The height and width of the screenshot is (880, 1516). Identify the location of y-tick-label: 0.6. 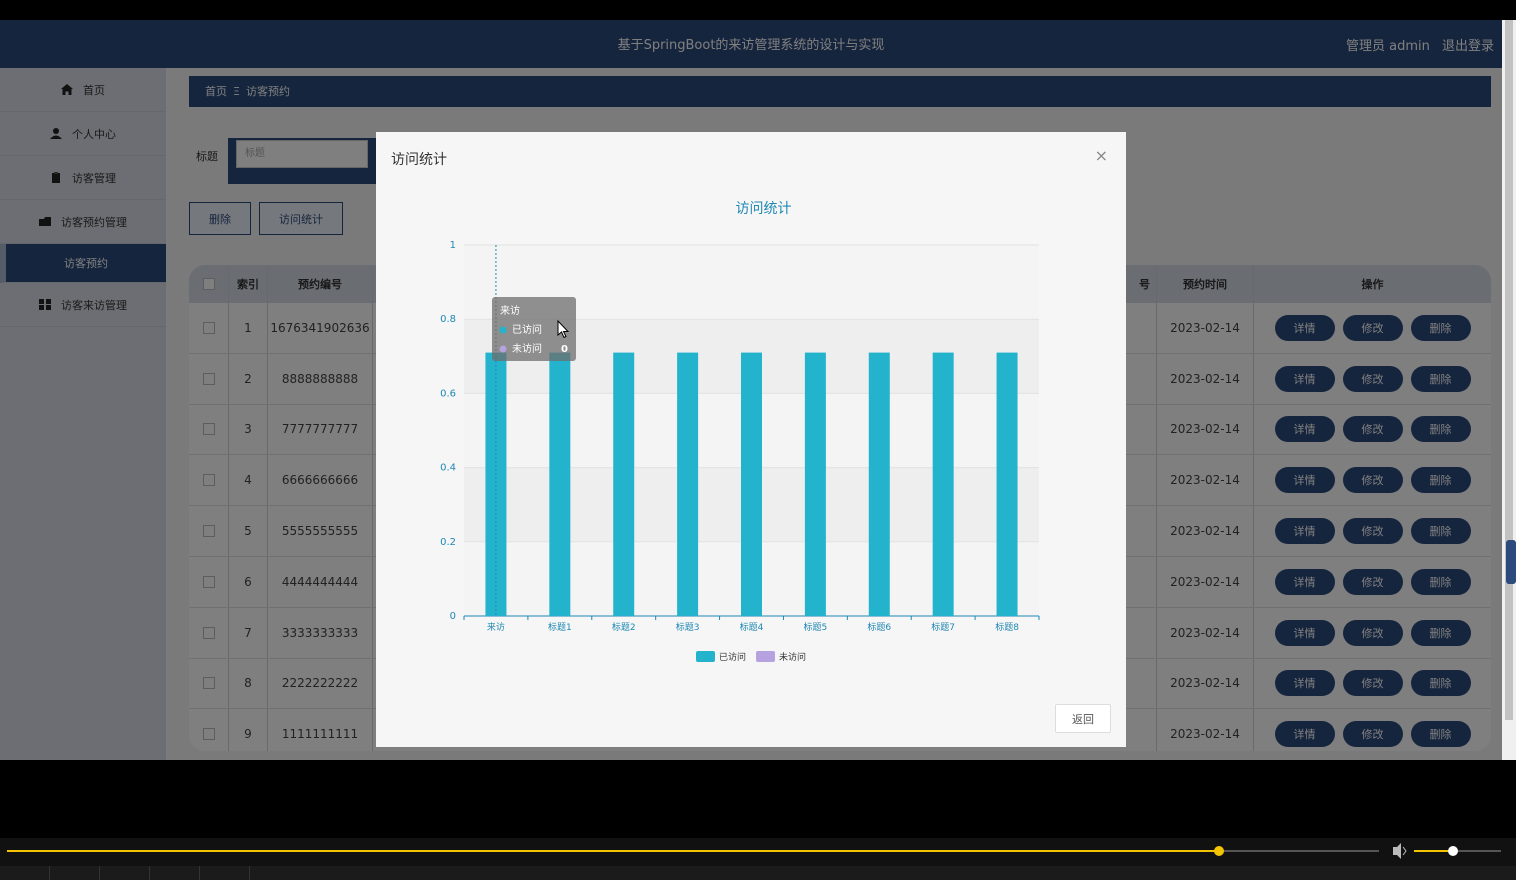
(448, 393).